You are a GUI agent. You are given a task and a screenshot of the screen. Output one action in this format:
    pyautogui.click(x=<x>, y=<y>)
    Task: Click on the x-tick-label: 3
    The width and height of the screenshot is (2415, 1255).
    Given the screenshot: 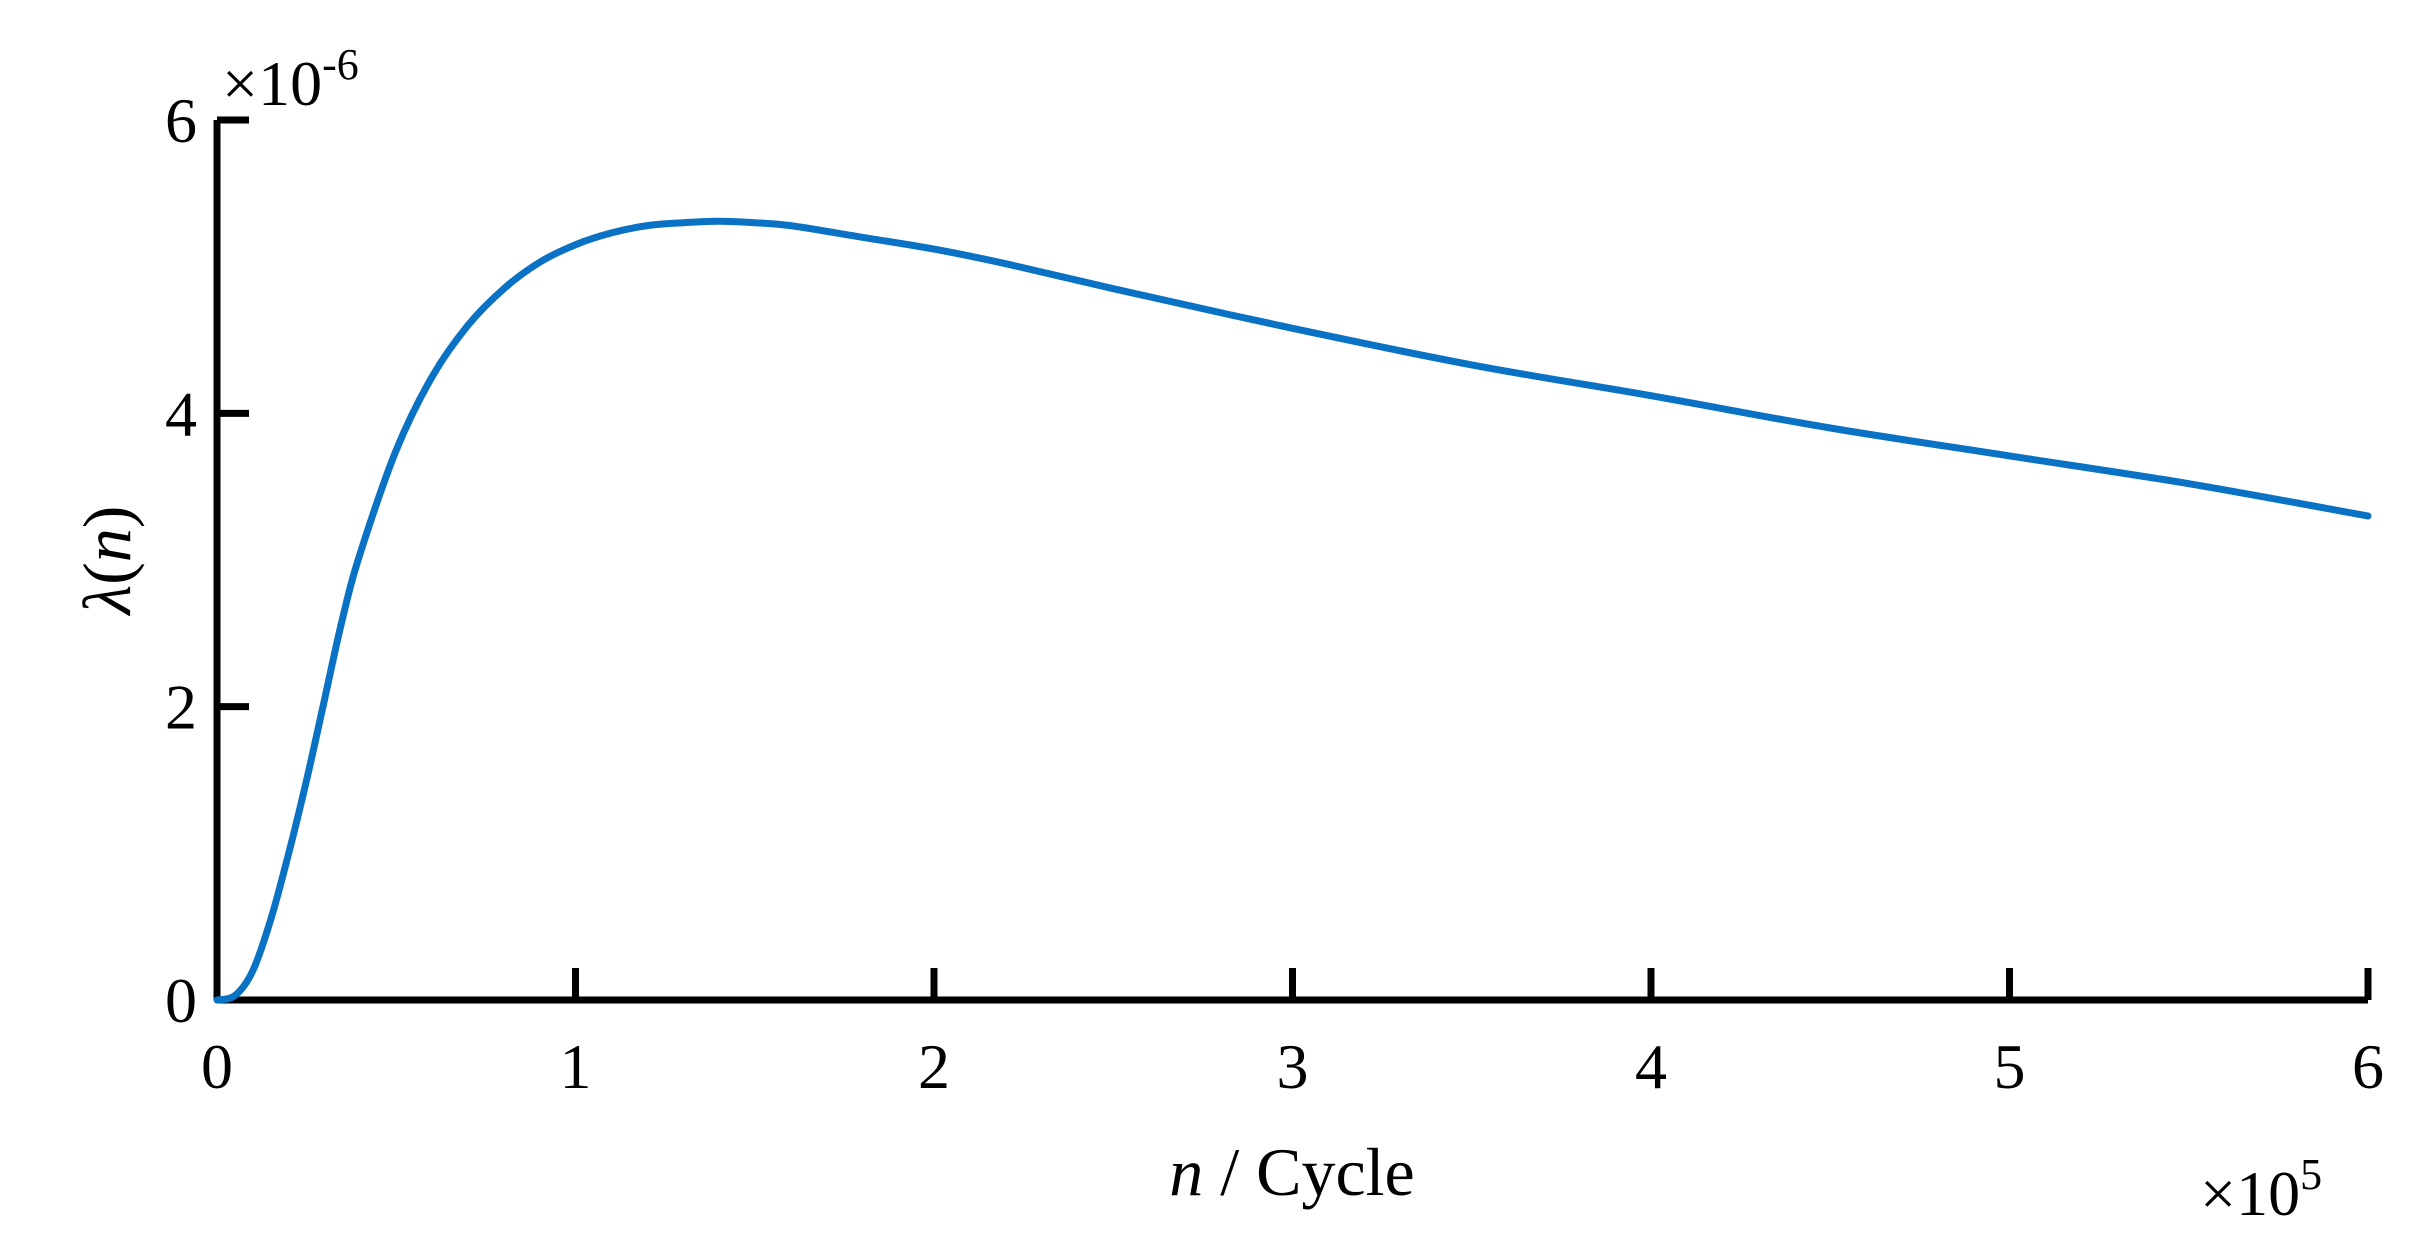 What is the action you would take?
    pyautogui.click(x=1293, y=1066)
    